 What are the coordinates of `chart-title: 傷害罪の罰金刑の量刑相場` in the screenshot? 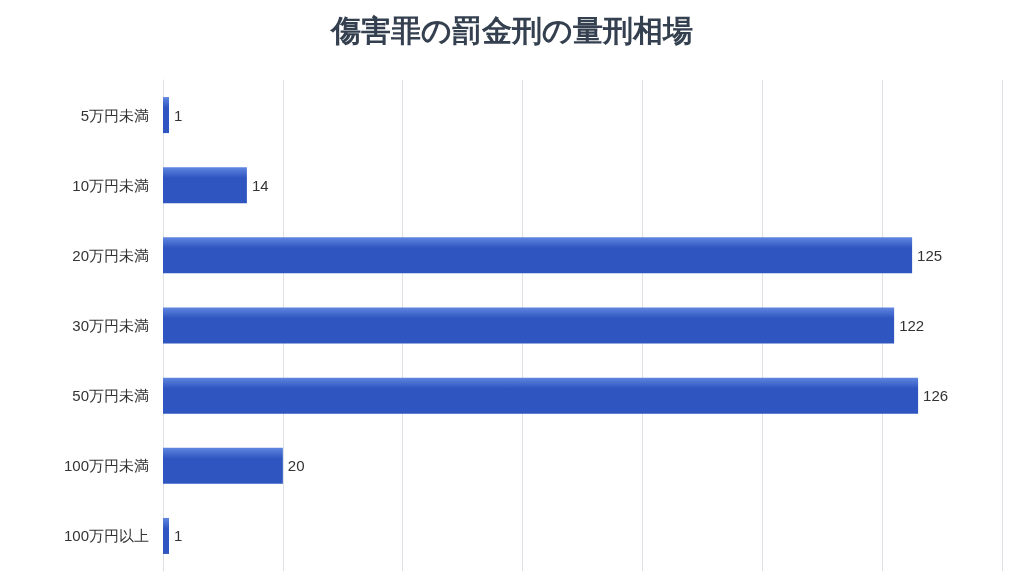 It's located at (511, 30).